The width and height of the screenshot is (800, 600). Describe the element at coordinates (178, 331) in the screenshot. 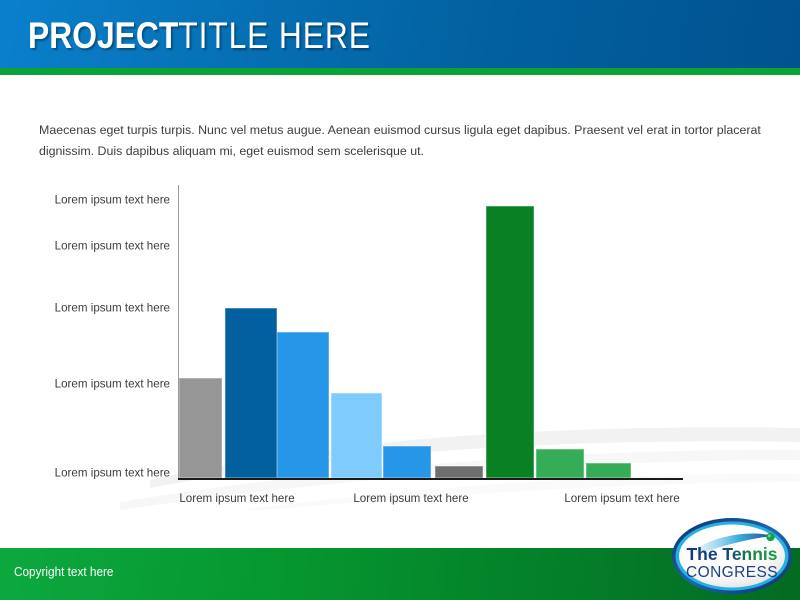

I see `y-axis-line` at that location.